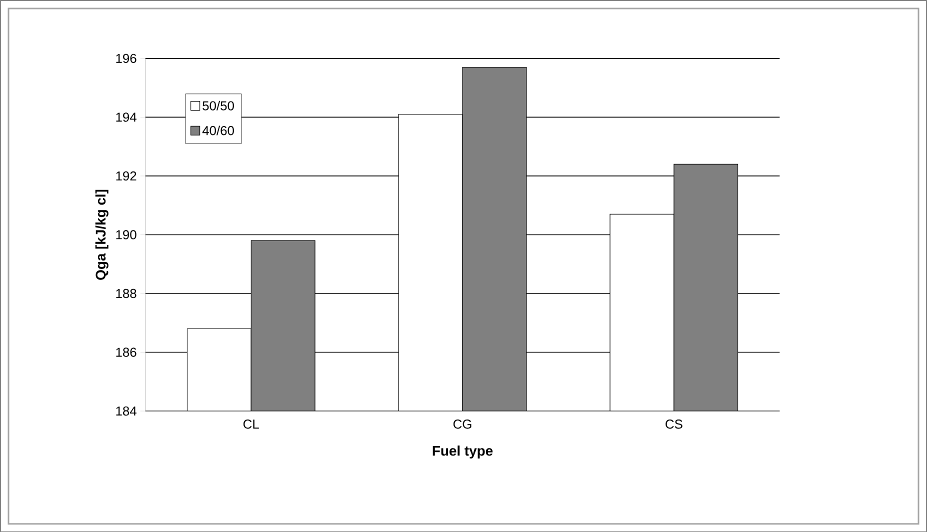 This screenshot has width=927, height=532. What do you see at coordinates (126, 352) in the screenshot?
I see `y-tick-label: 186` at bounding box center [126, 352].